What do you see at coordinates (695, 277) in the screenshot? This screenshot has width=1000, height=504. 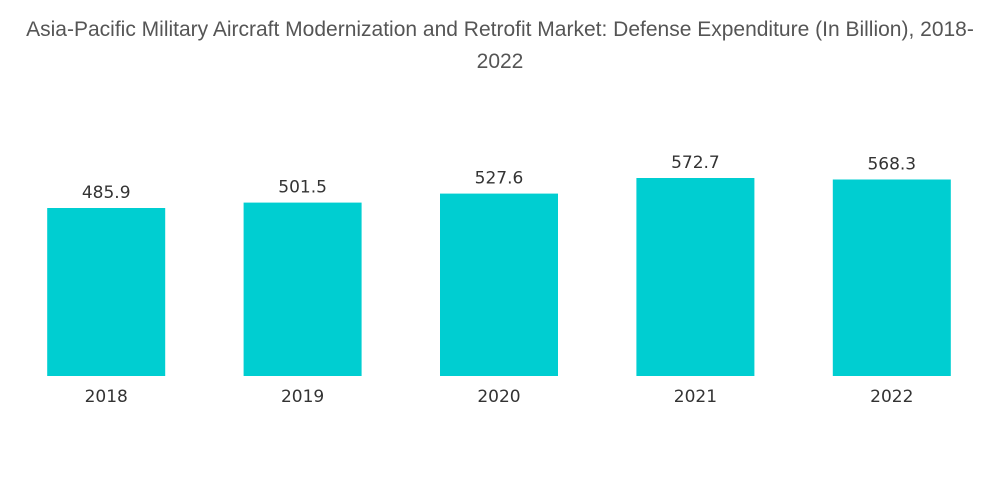 I see `bar-2021` at bounding box center [695, 277].